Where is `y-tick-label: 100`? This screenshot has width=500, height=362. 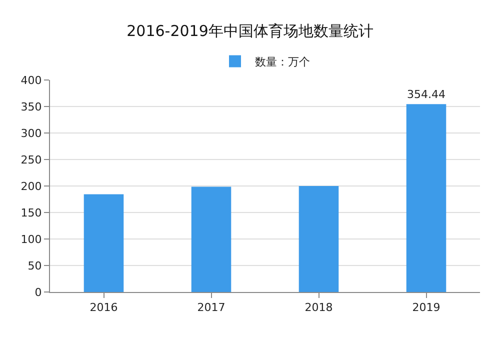
y-tick-label: 100 is located at coordinates (31, 239).